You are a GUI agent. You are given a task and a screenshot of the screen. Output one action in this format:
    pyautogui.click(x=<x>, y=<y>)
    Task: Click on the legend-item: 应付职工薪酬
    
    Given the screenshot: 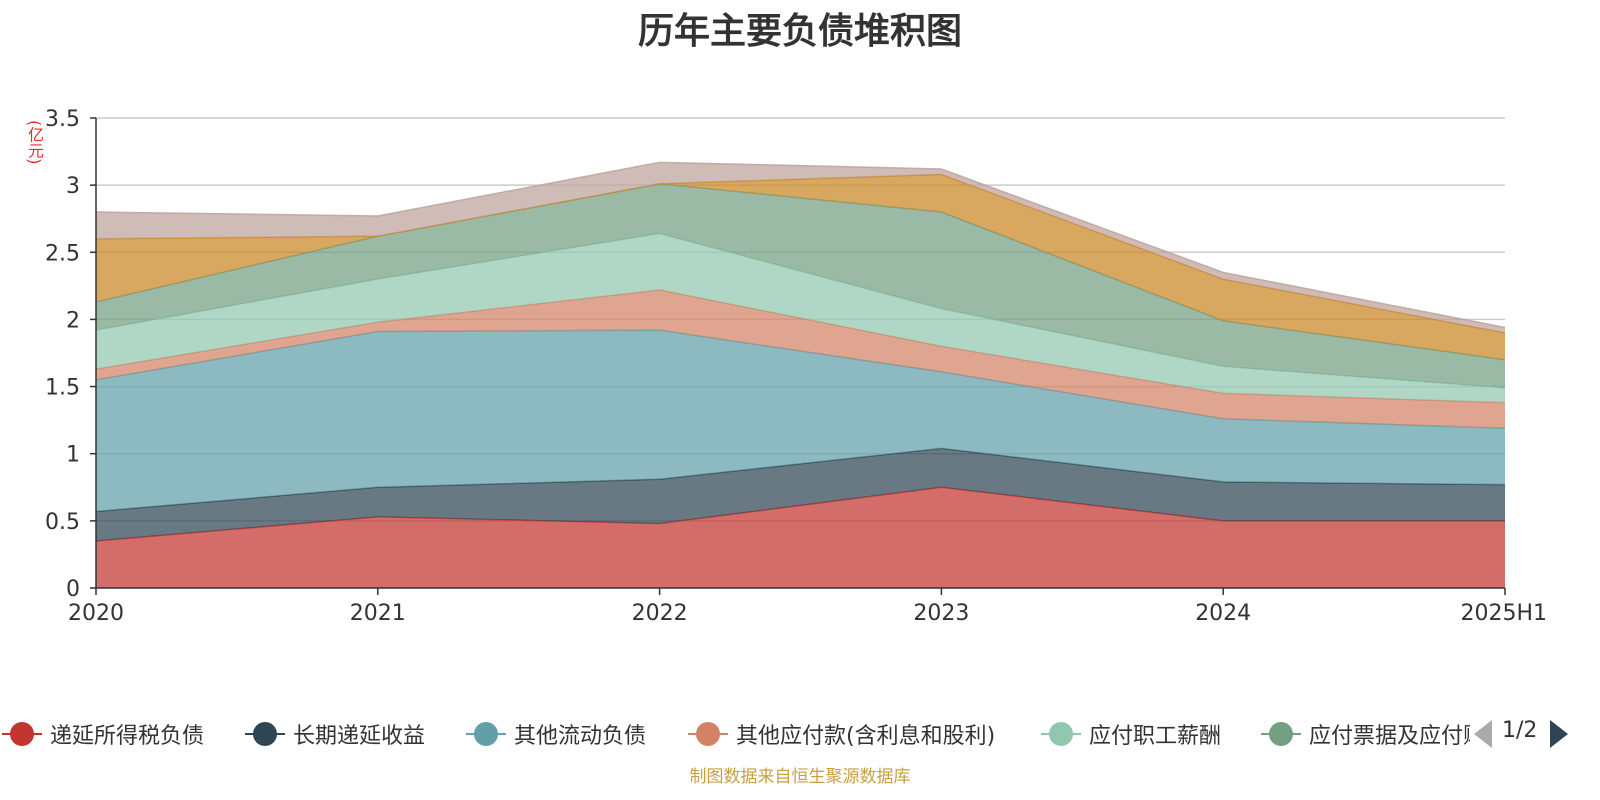 What is the action you would take?
    pyautogui.click(x=1131, y=734)
    